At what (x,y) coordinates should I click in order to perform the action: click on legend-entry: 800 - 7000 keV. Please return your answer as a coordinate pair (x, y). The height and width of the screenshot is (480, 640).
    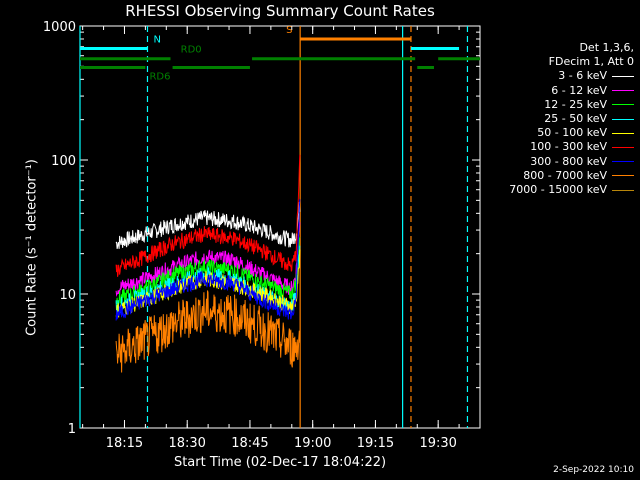
    Looking at the image, I should click on (561, 176).